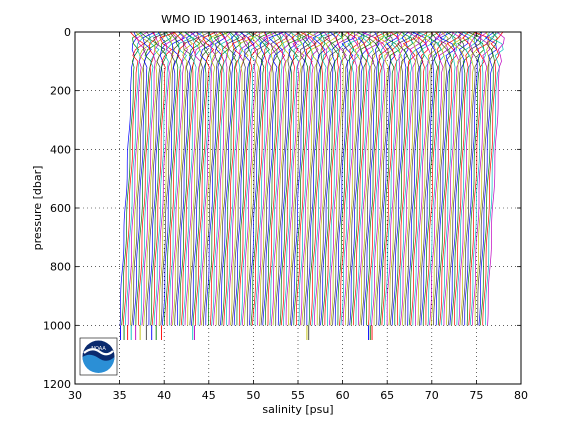 This screenshot has width=576, height=436. What do you see at coordinates (98, 356) in the screenshot?
I see `noaa-logo: NOAA` at bounding box center [98, 356].